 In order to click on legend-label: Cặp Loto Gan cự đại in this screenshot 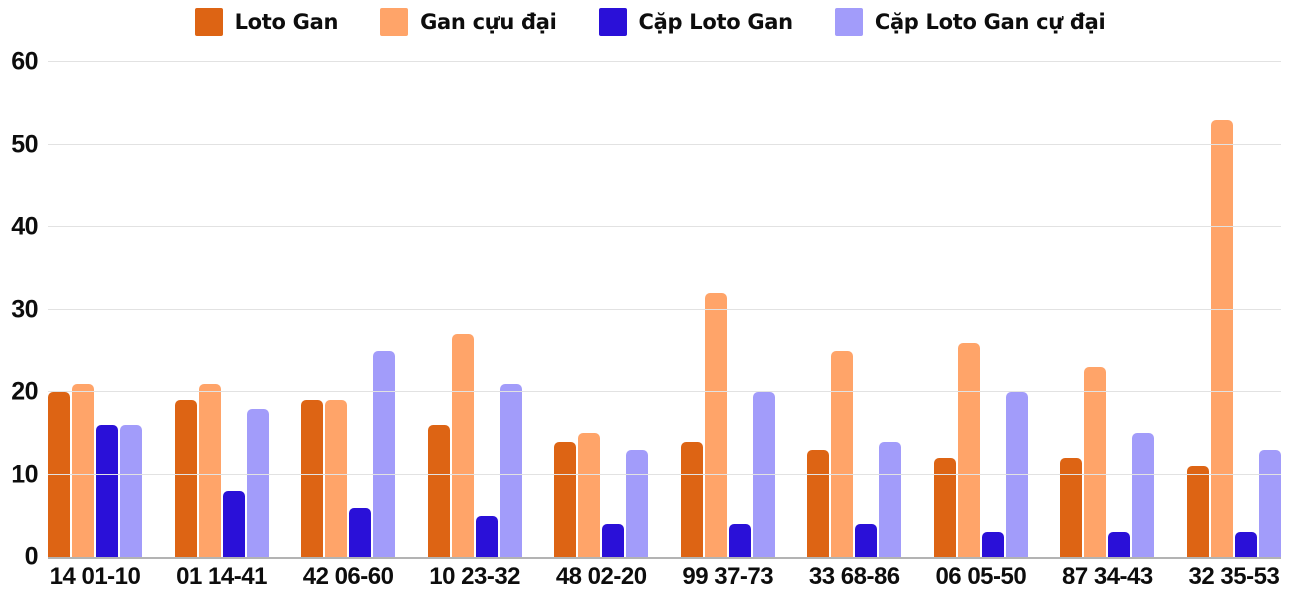, I will do `click(990, 22)`.